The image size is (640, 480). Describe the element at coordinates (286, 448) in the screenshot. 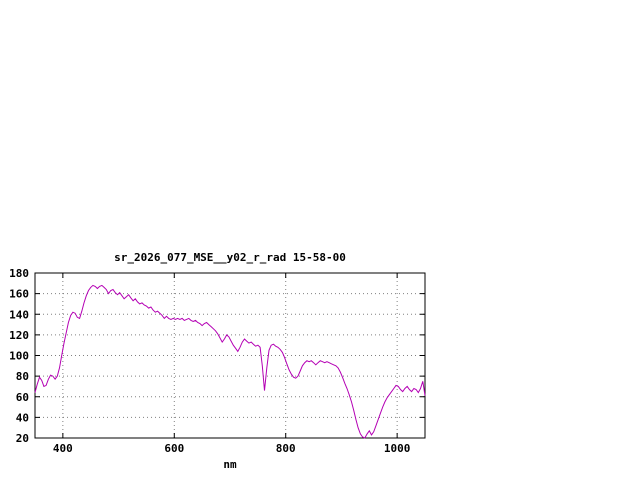

I see `x-tick-label: 800` at that location.